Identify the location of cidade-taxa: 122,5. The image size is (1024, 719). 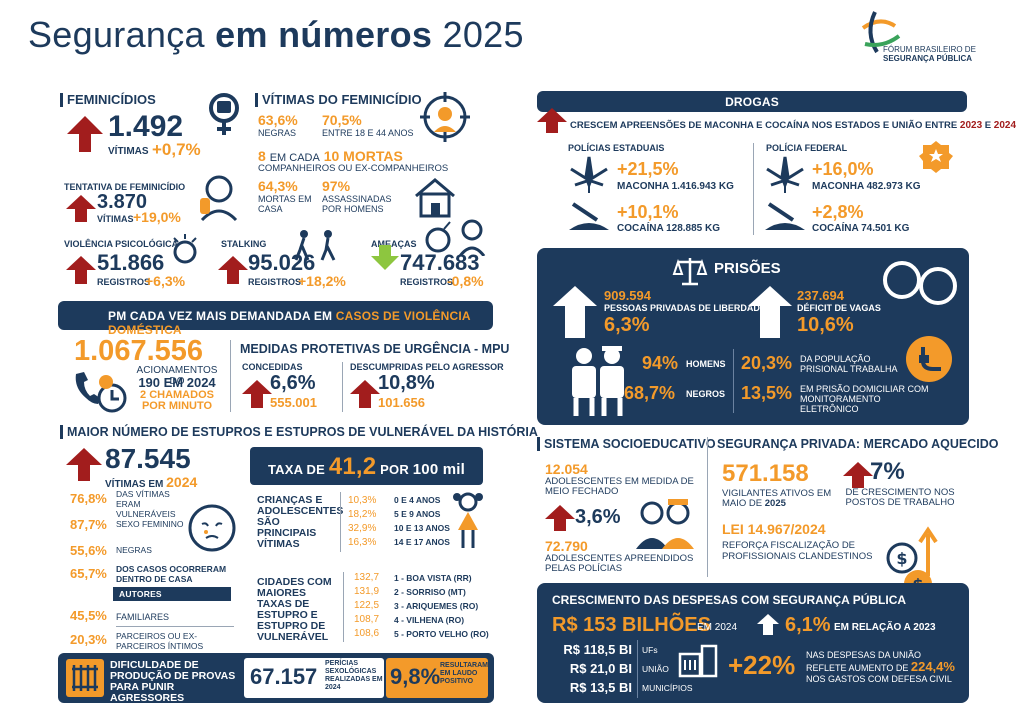
(367, 605).